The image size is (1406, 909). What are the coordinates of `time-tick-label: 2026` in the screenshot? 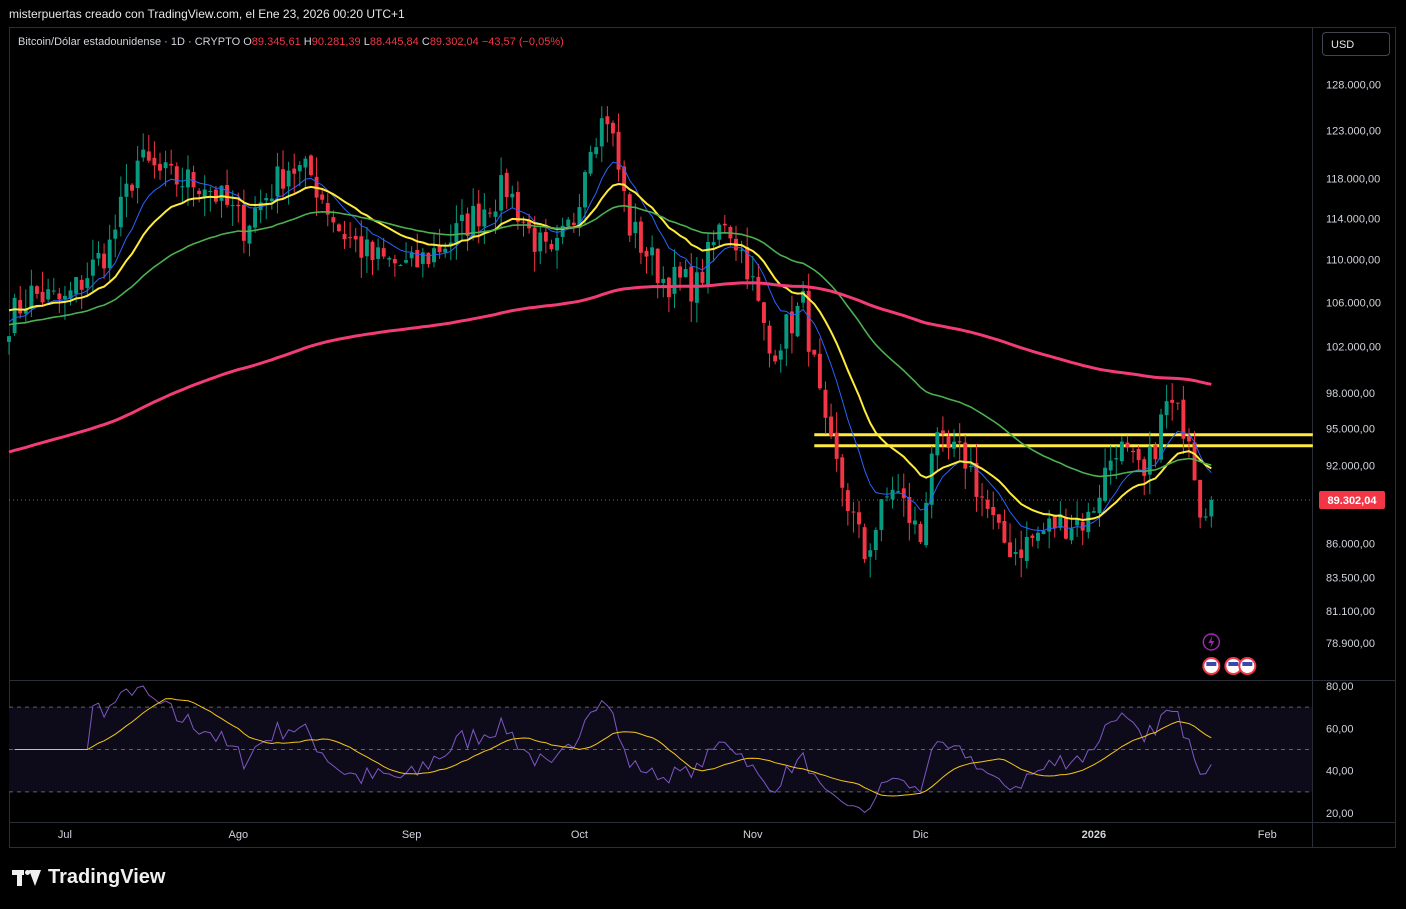 It's located at (1094, 835).